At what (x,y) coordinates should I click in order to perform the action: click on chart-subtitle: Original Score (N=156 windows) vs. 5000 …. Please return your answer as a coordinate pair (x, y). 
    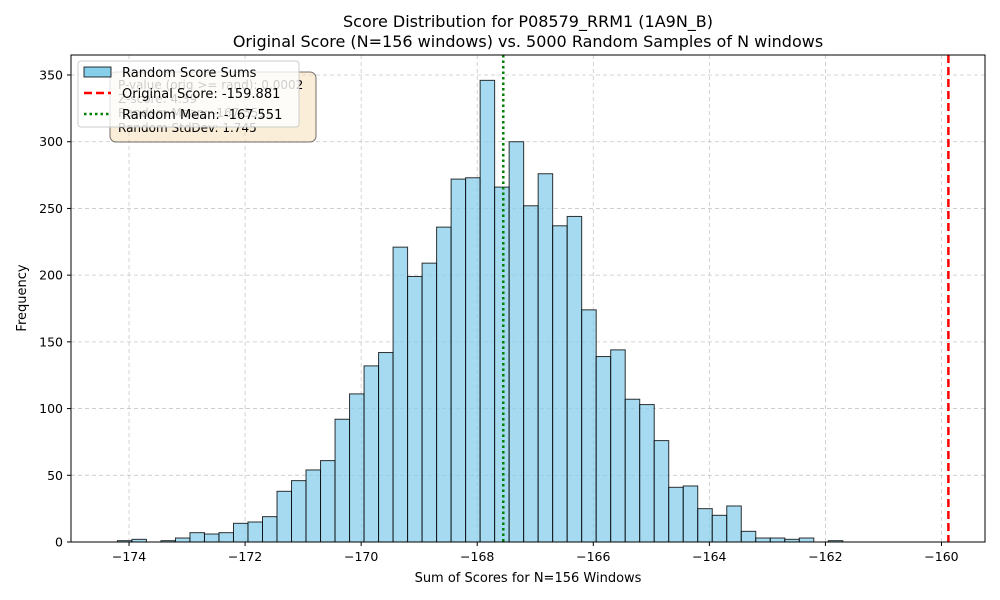
    Looking at the image, I should click on (528, 41).